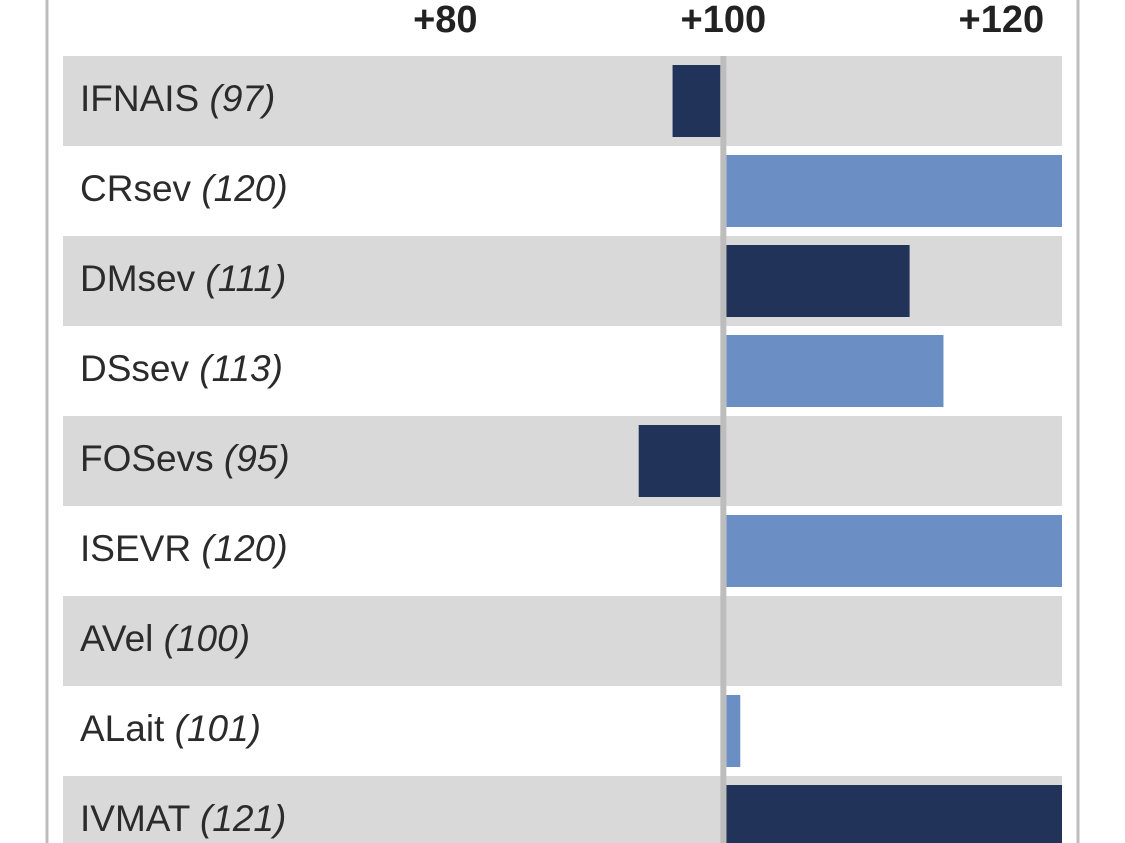 The image size is (1125, 843). I want to click on category-label: ALait, so click(122, 728).